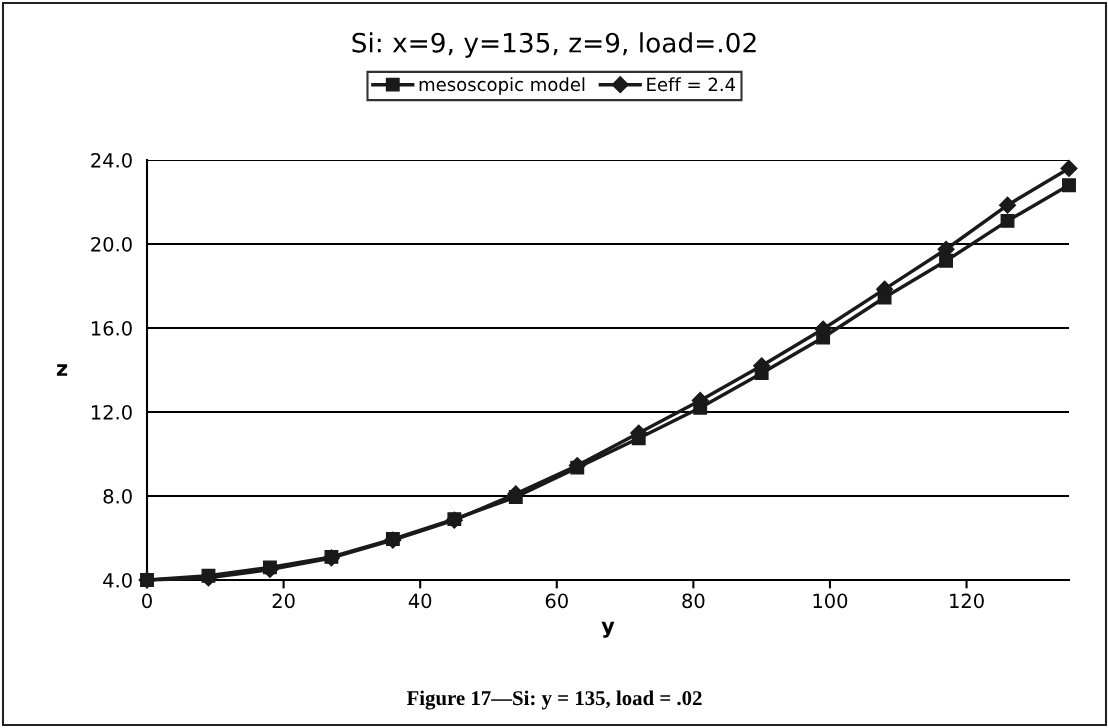 This screenshot has width=1109, height=728. I want to click on x-tick-label: 0, so click(147, 601).